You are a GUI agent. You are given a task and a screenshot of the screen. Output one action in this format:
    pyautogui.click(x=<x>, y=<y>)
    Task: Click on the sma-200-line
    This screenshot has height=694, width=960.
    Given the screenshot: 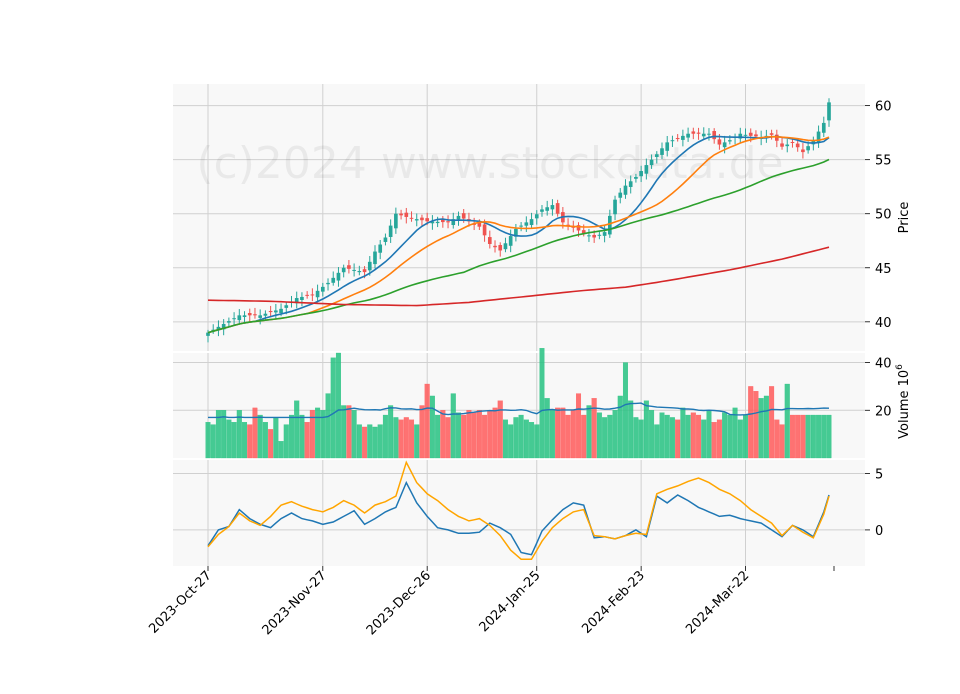 What is the action you would take?
    pyautogui.click(x=518, y=276)
    